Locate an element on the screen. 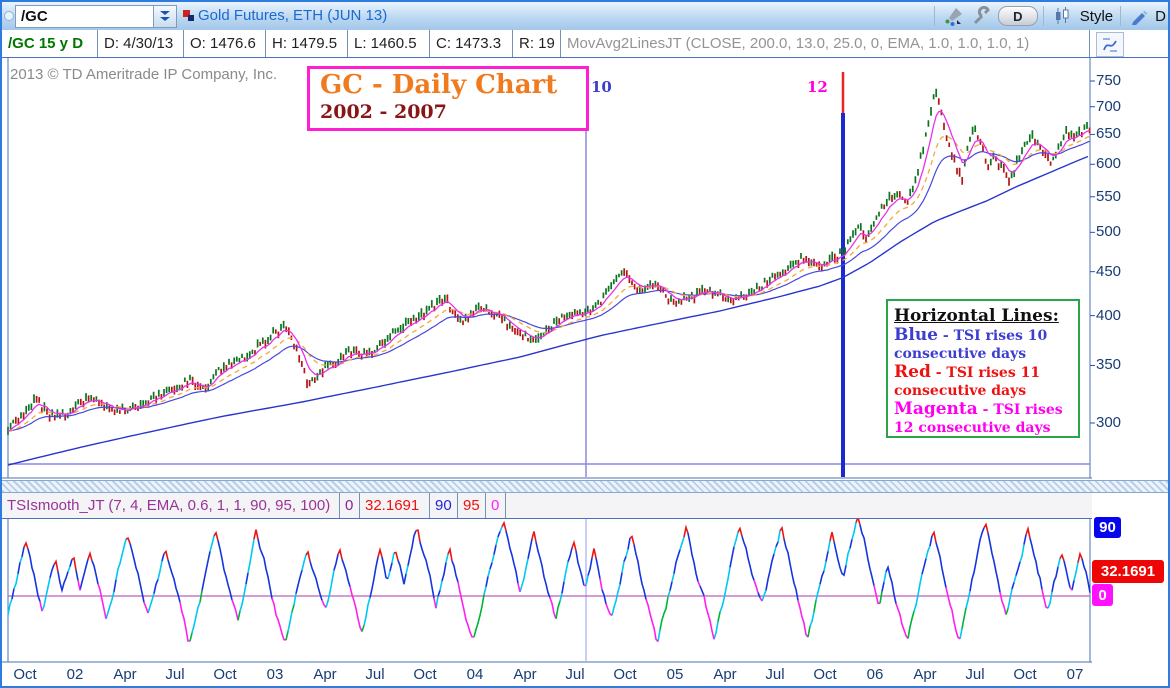 Image resolution: width=1170 pixels, height=688 pixels. double-chevron-down-icon is located at coordinates (165, 15).